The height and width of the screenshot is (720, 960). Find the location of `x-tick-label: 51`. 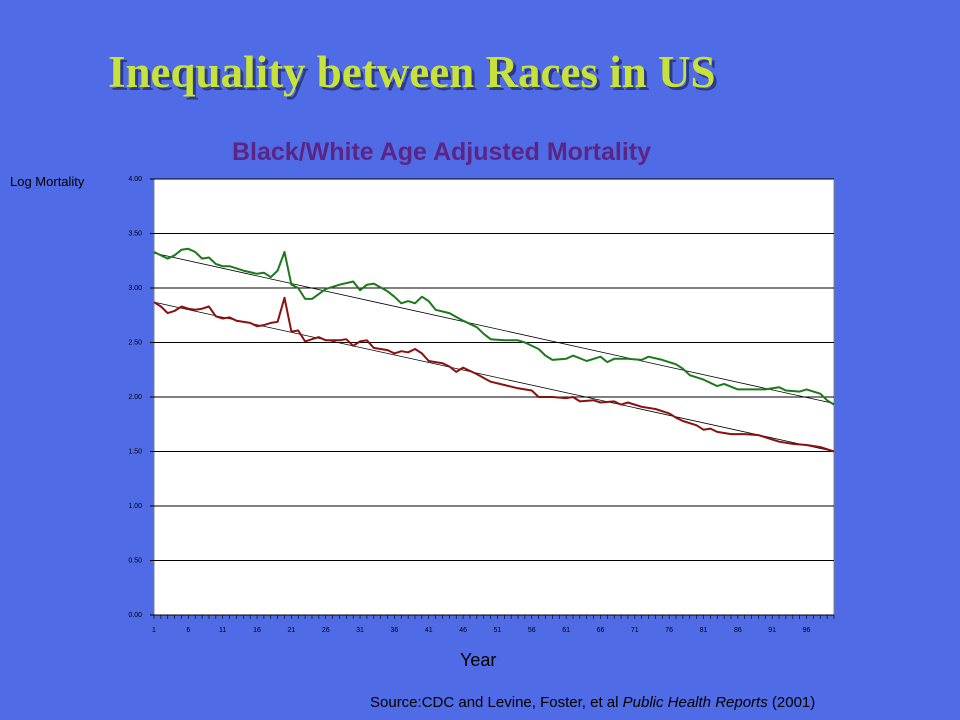

x-tick-label: 51 is located at coordinates (498, 630).